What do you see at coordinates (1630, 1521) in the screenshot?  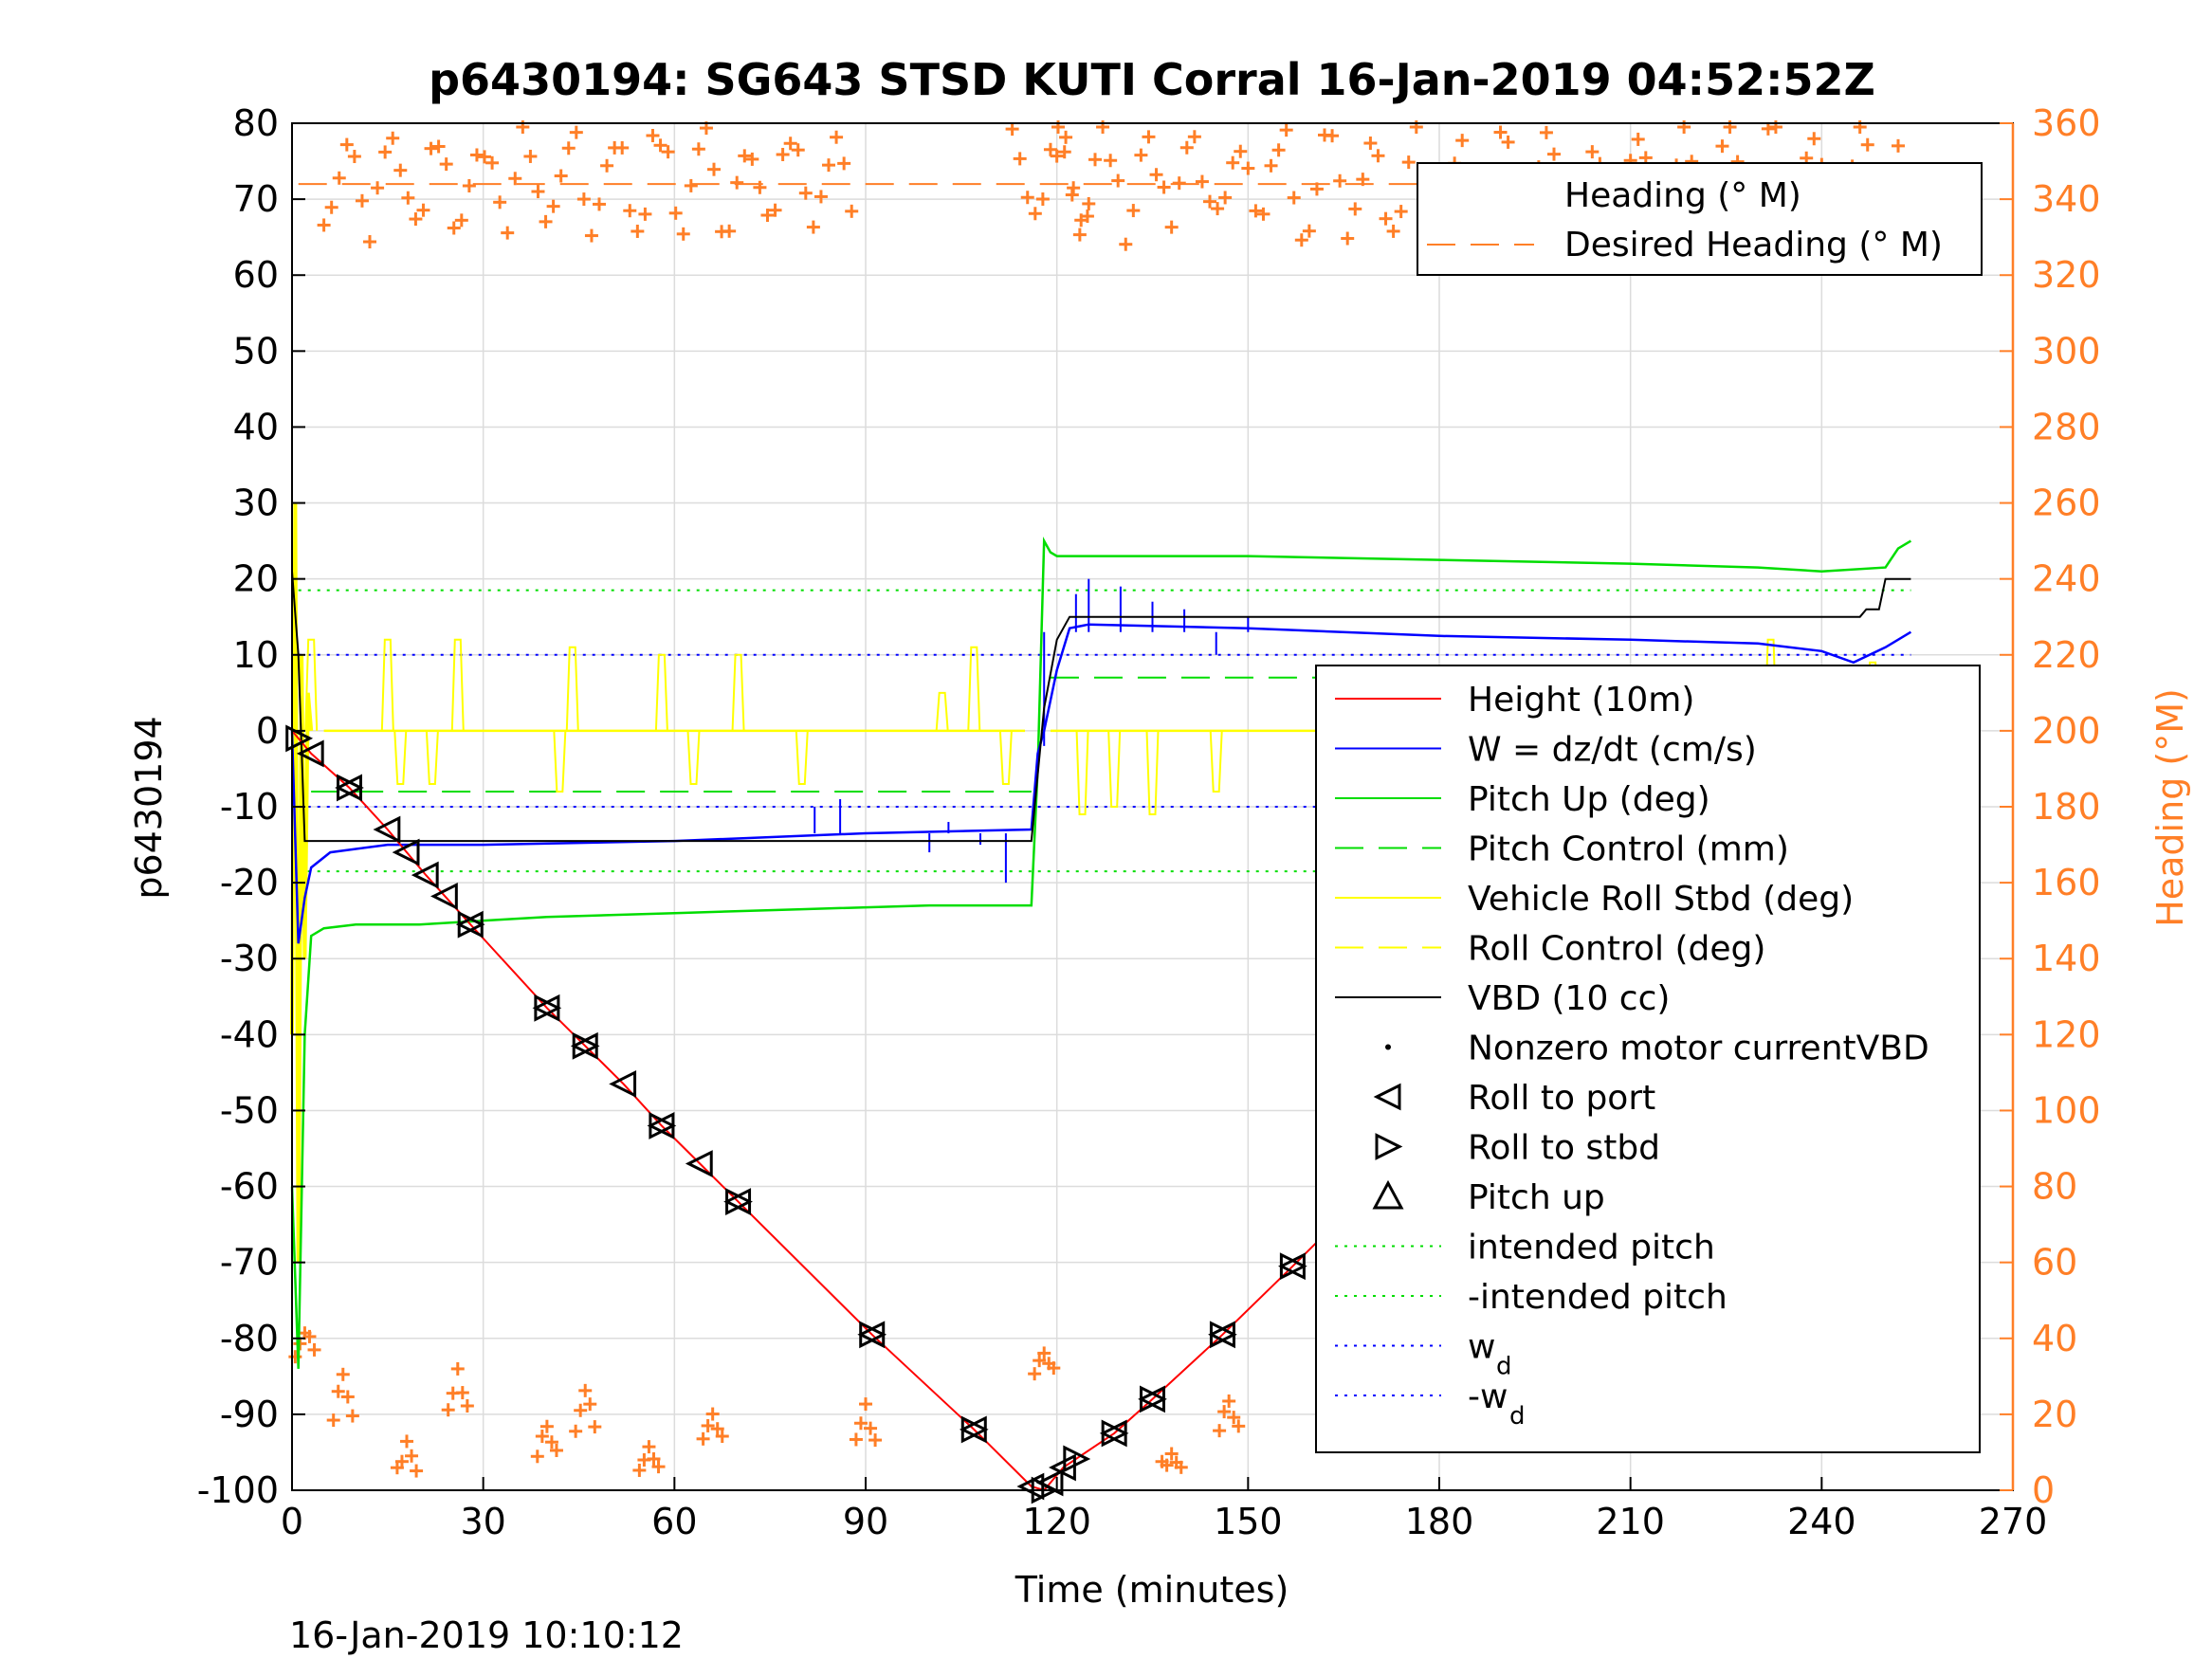 I see `x-tick-label: 210` at bounding box center [1630, 1521].